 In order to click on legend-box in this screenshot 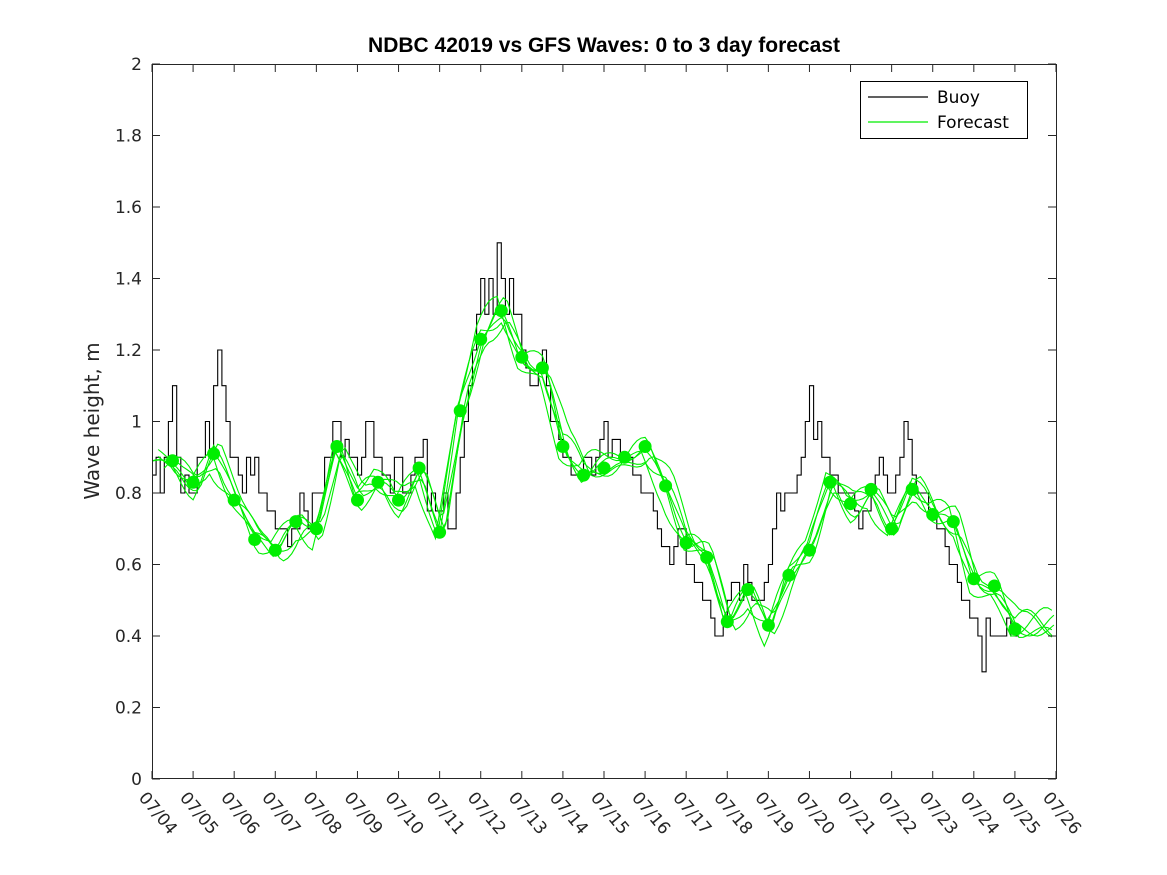, I will do `click(944, 110)`.